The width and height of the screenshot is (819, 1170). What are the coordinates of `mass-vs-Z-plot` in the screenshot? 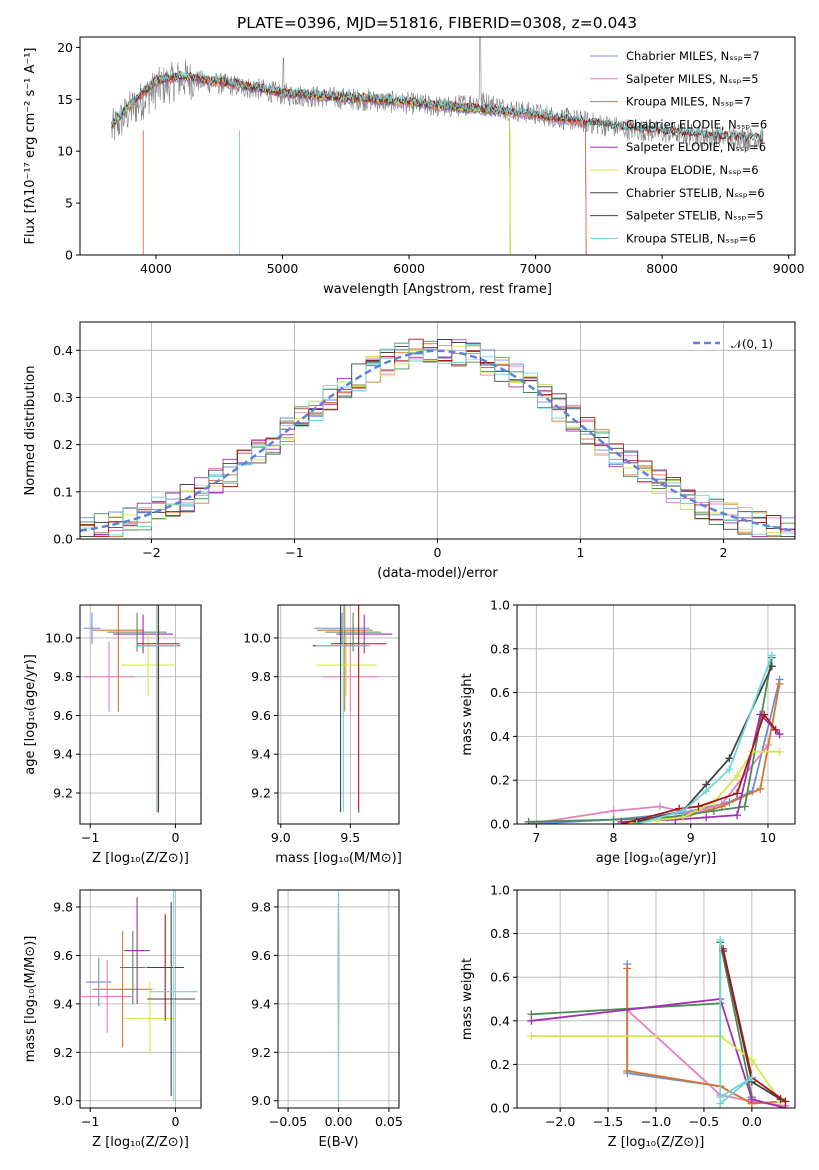 It's located at (139, 995).